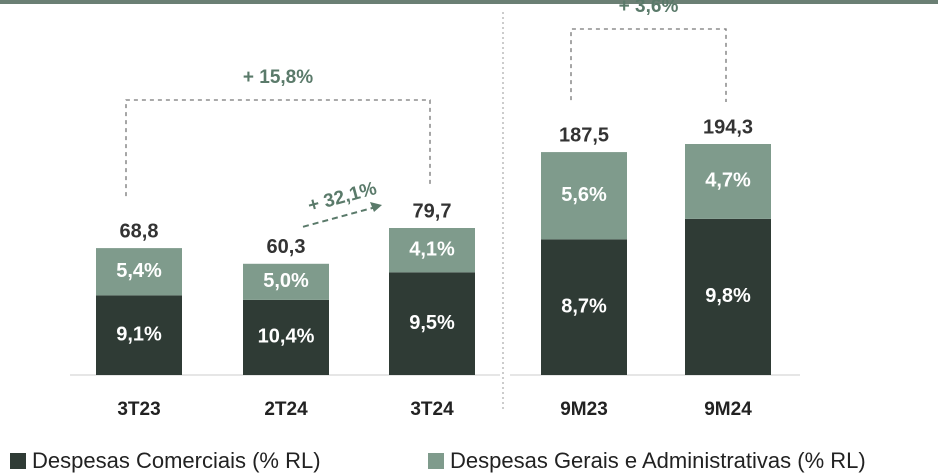 The width and height of the screenshot is (938, 475). What do you see at coordinates (432, 211) in the screenshot?
I see `total-label: 79,7` at bounding box center [432, 211].